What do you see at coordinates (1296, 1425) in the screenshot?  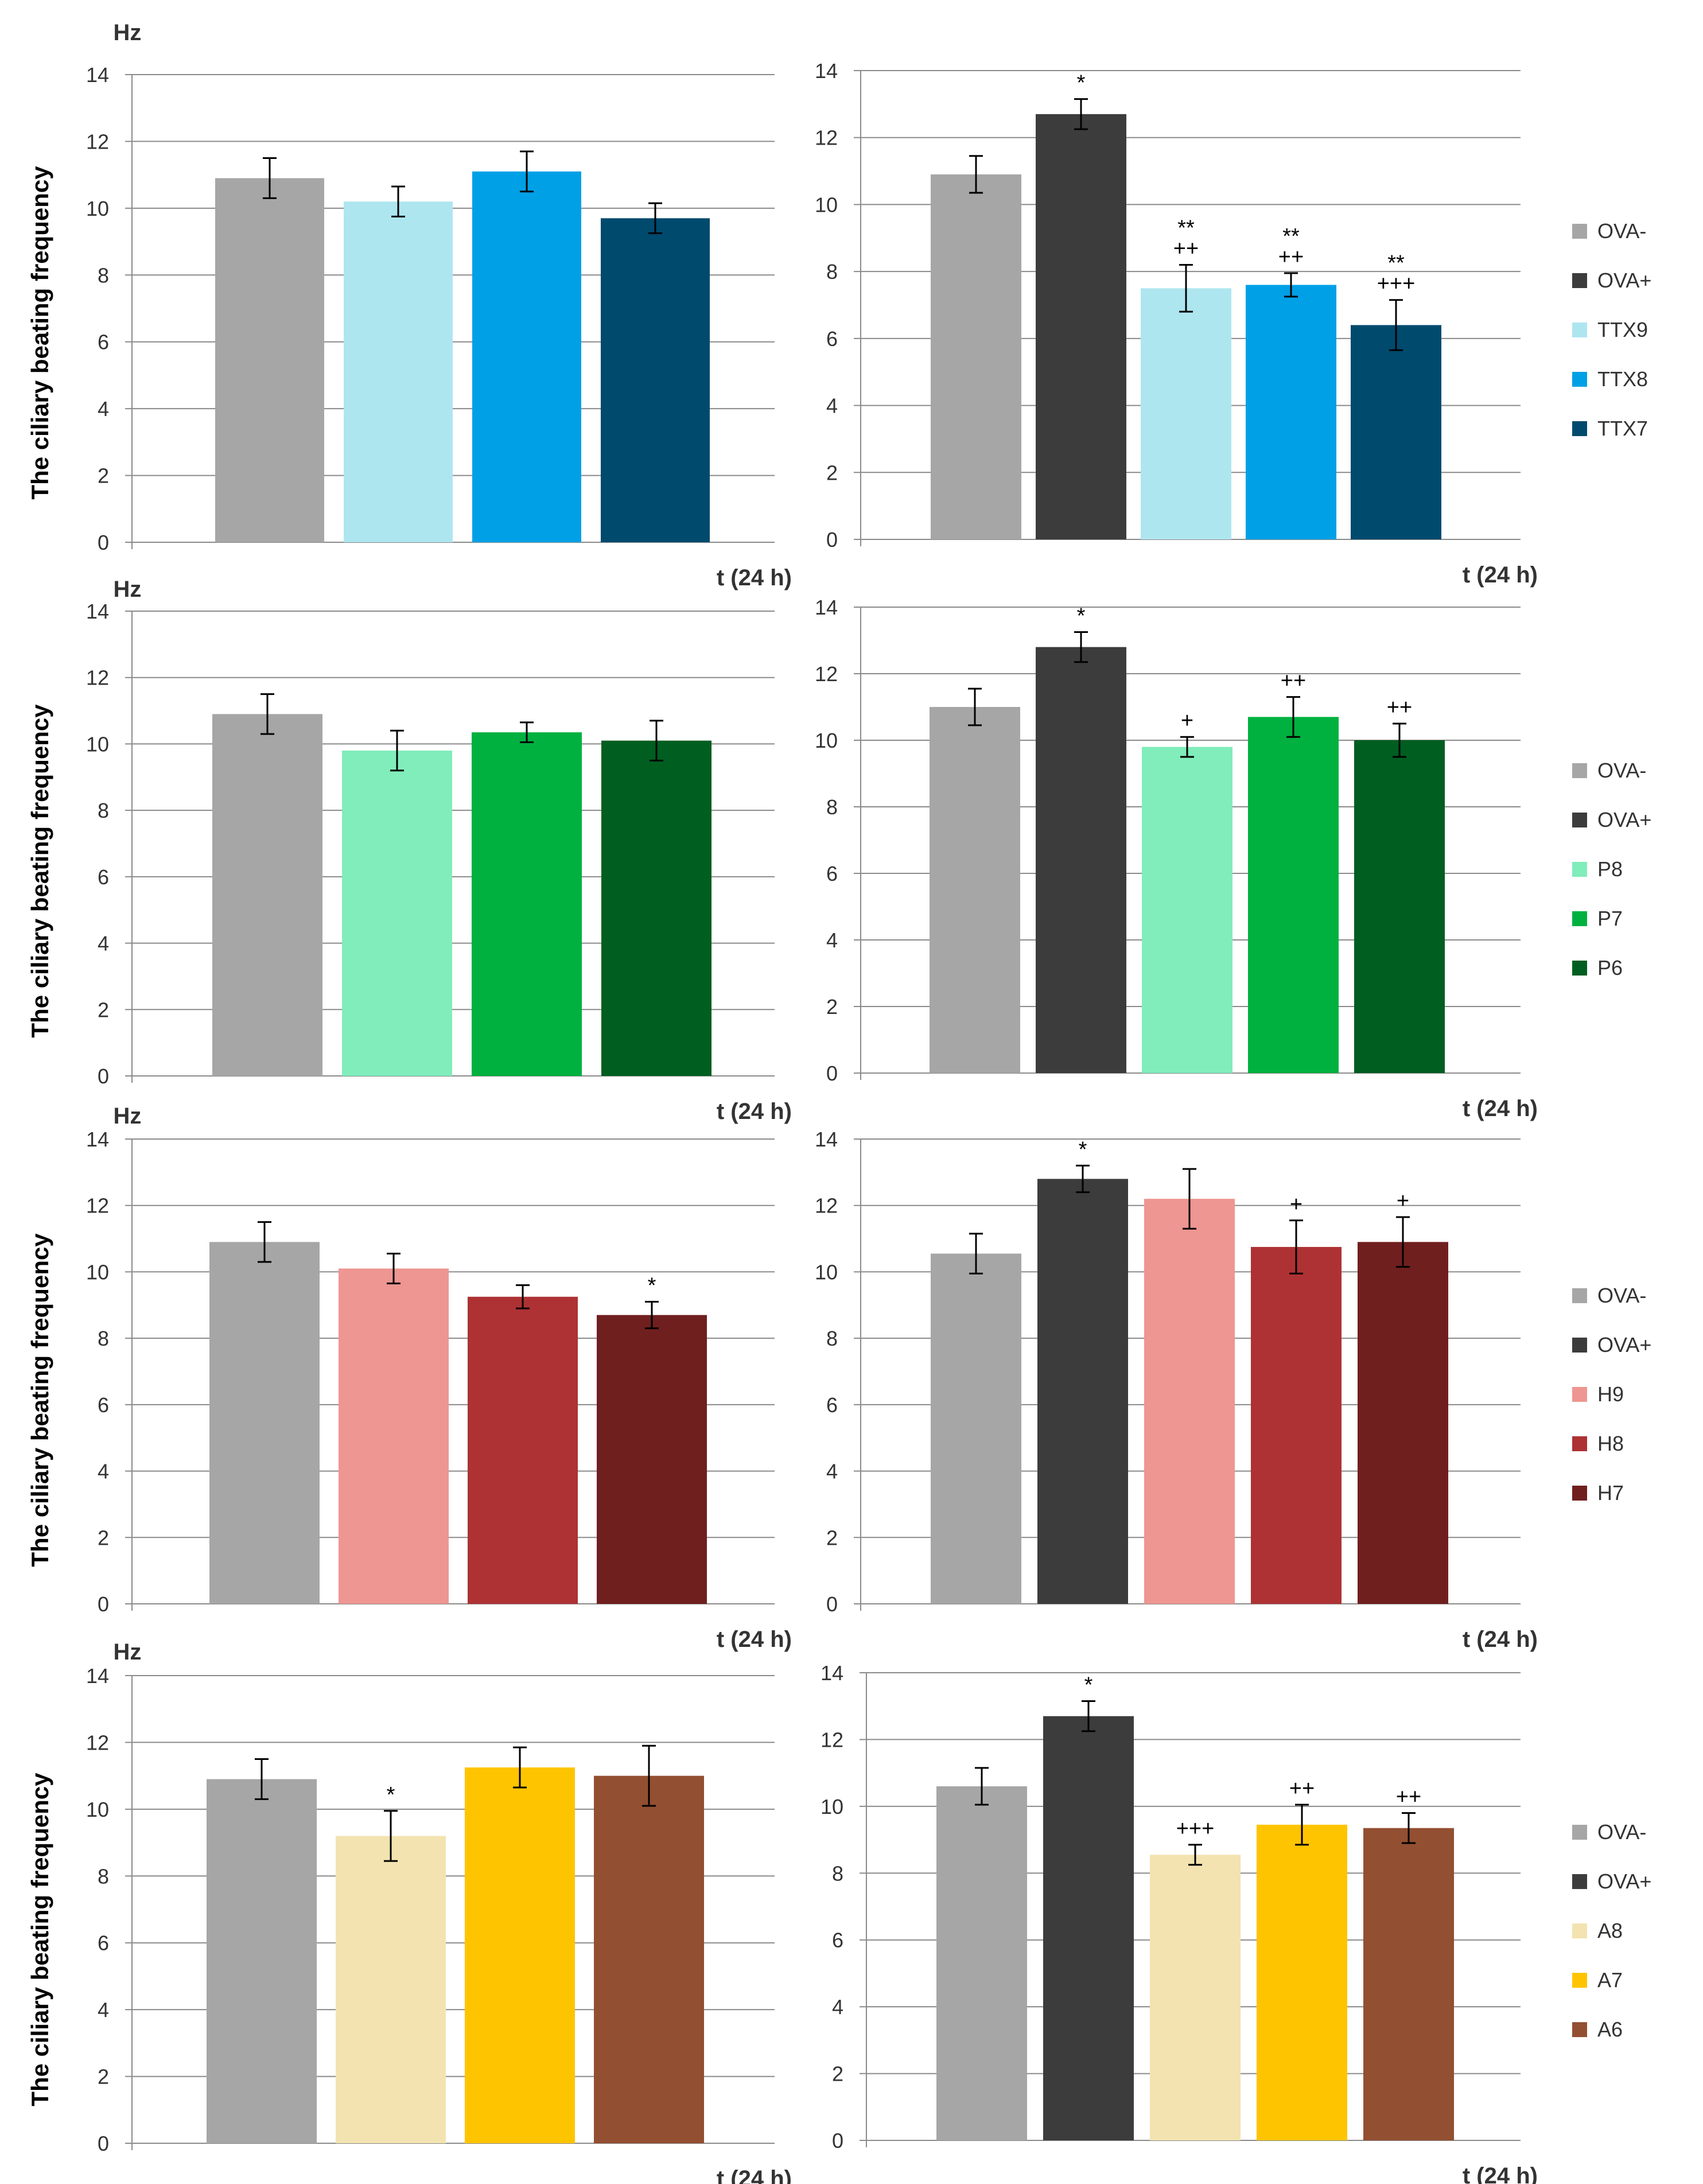 I see `bar-H8` at bounding box center [1296, 1425].